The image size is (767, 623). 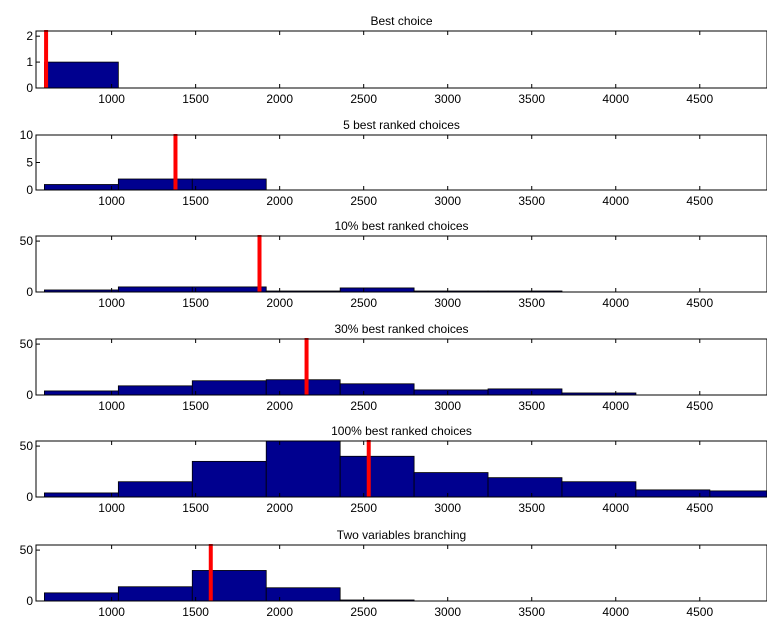 I want to click on panel-title: 10% best ranked choices, so click(x=401, y=226).